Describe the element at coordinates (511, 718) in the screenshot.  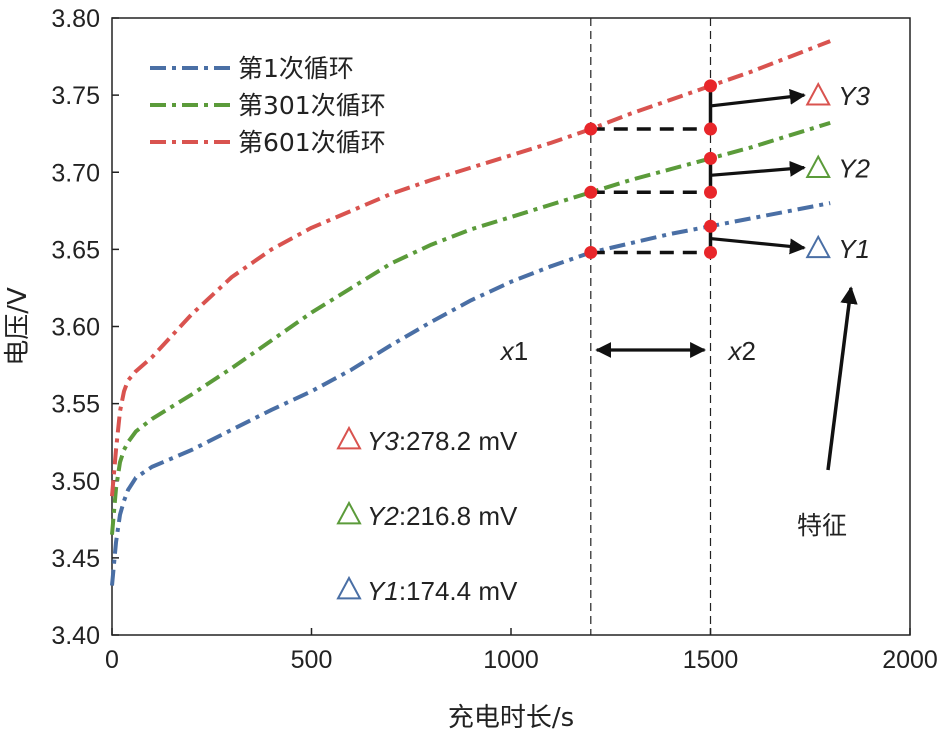
I see `x-axis-label: 充电时长/s` at that location.